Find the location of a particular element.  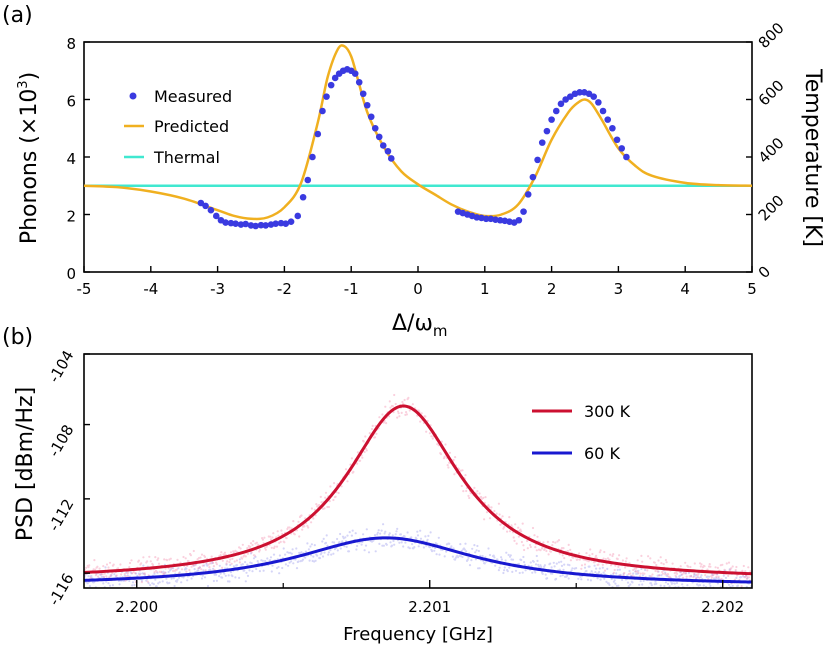

panel-b-x-tick-label: 2.200 is located at coordinates (136, 607).